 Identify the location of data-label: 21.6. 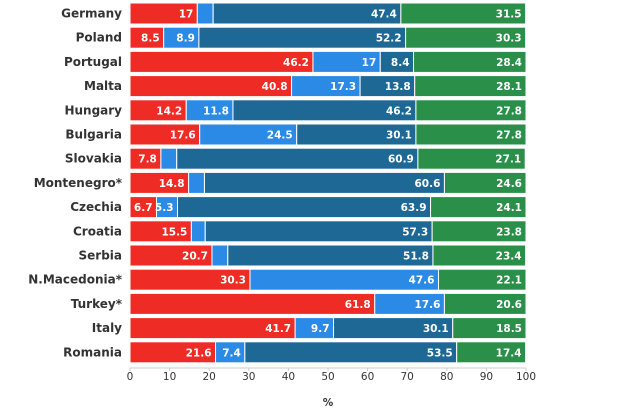
(199, 353).